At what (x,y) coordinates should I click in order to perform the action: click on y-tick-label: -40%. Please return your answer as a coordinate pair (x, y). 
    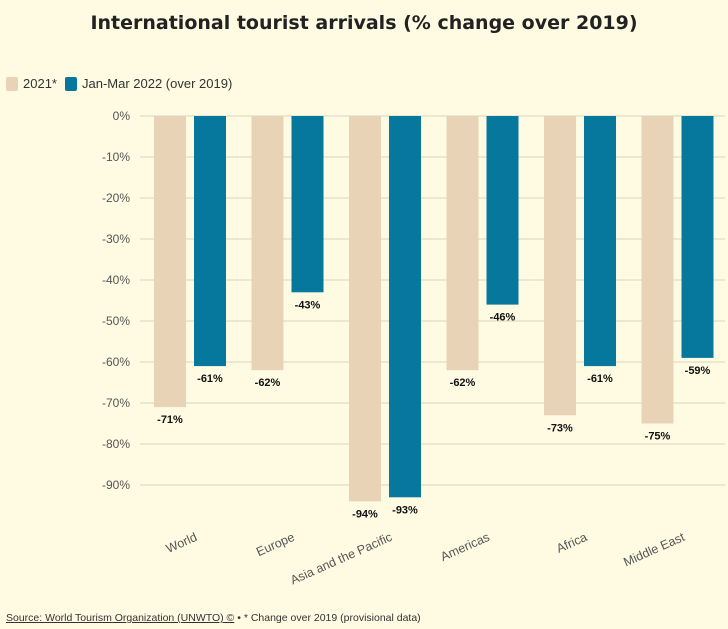
    Looking at the image, I should click on (116, 280).